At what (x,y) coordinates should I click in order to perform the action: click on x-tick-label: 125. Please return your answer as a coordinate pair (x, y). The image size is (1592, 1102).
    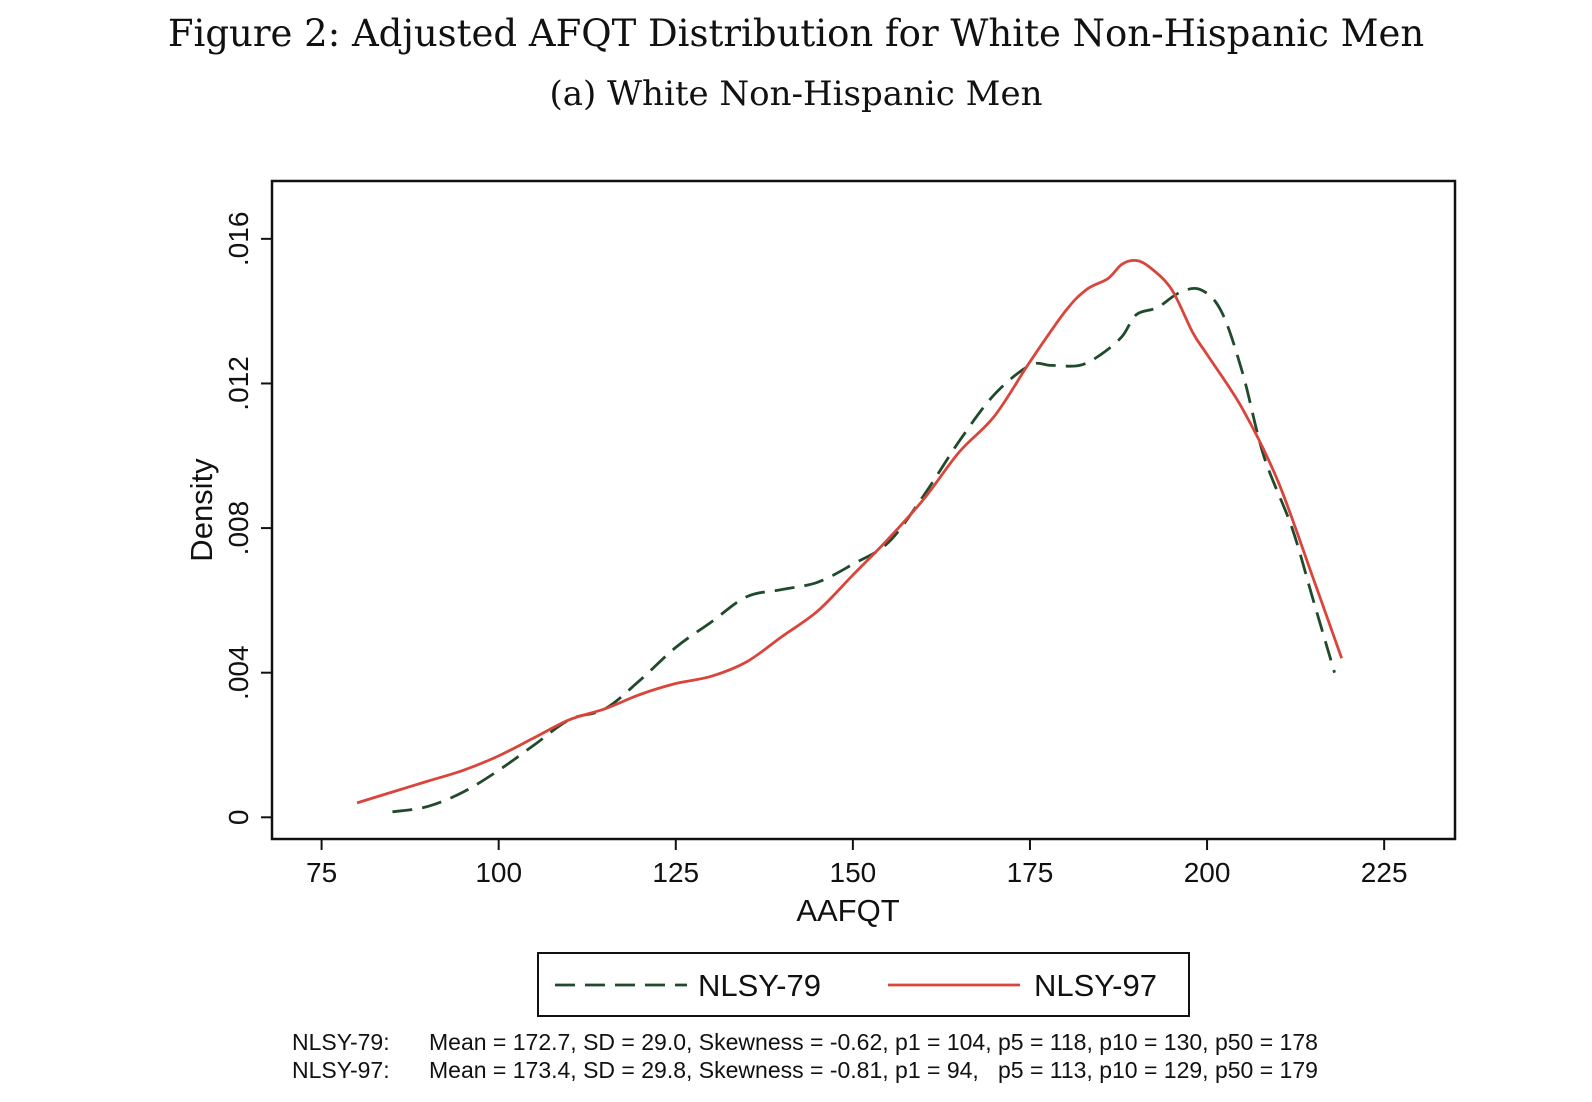
    Looking at the image, I should click on (675, 872).